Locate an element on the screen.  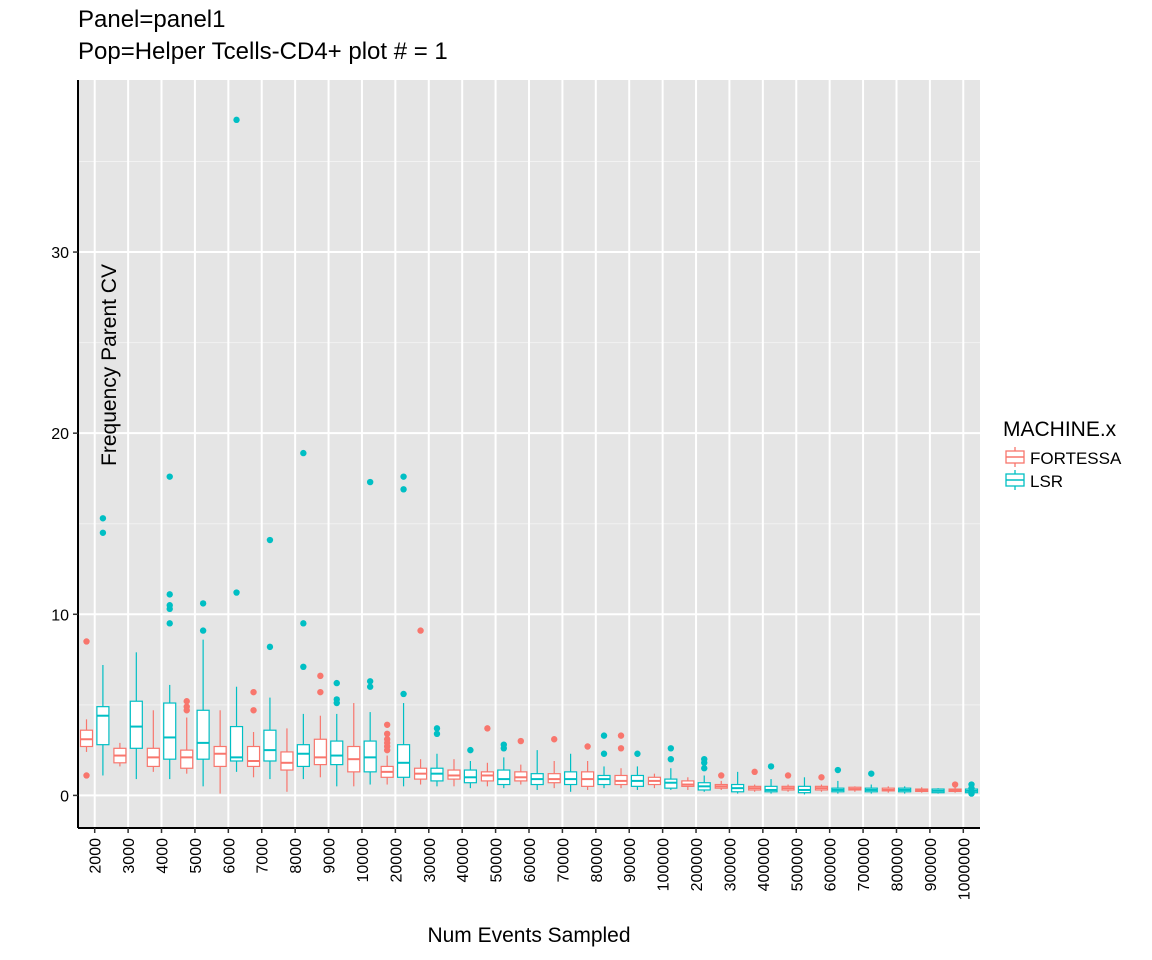
x-tick-label: 8000 is located at coordinates (296, 856).